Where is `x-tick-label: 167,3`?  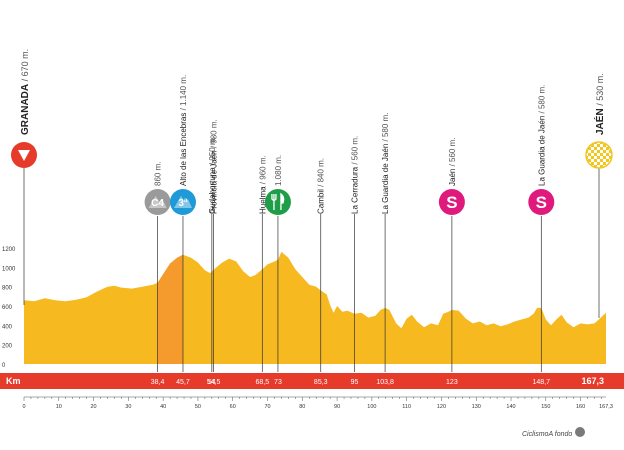 x-tick-label: 167,3 is located at coordinates (606, 407).